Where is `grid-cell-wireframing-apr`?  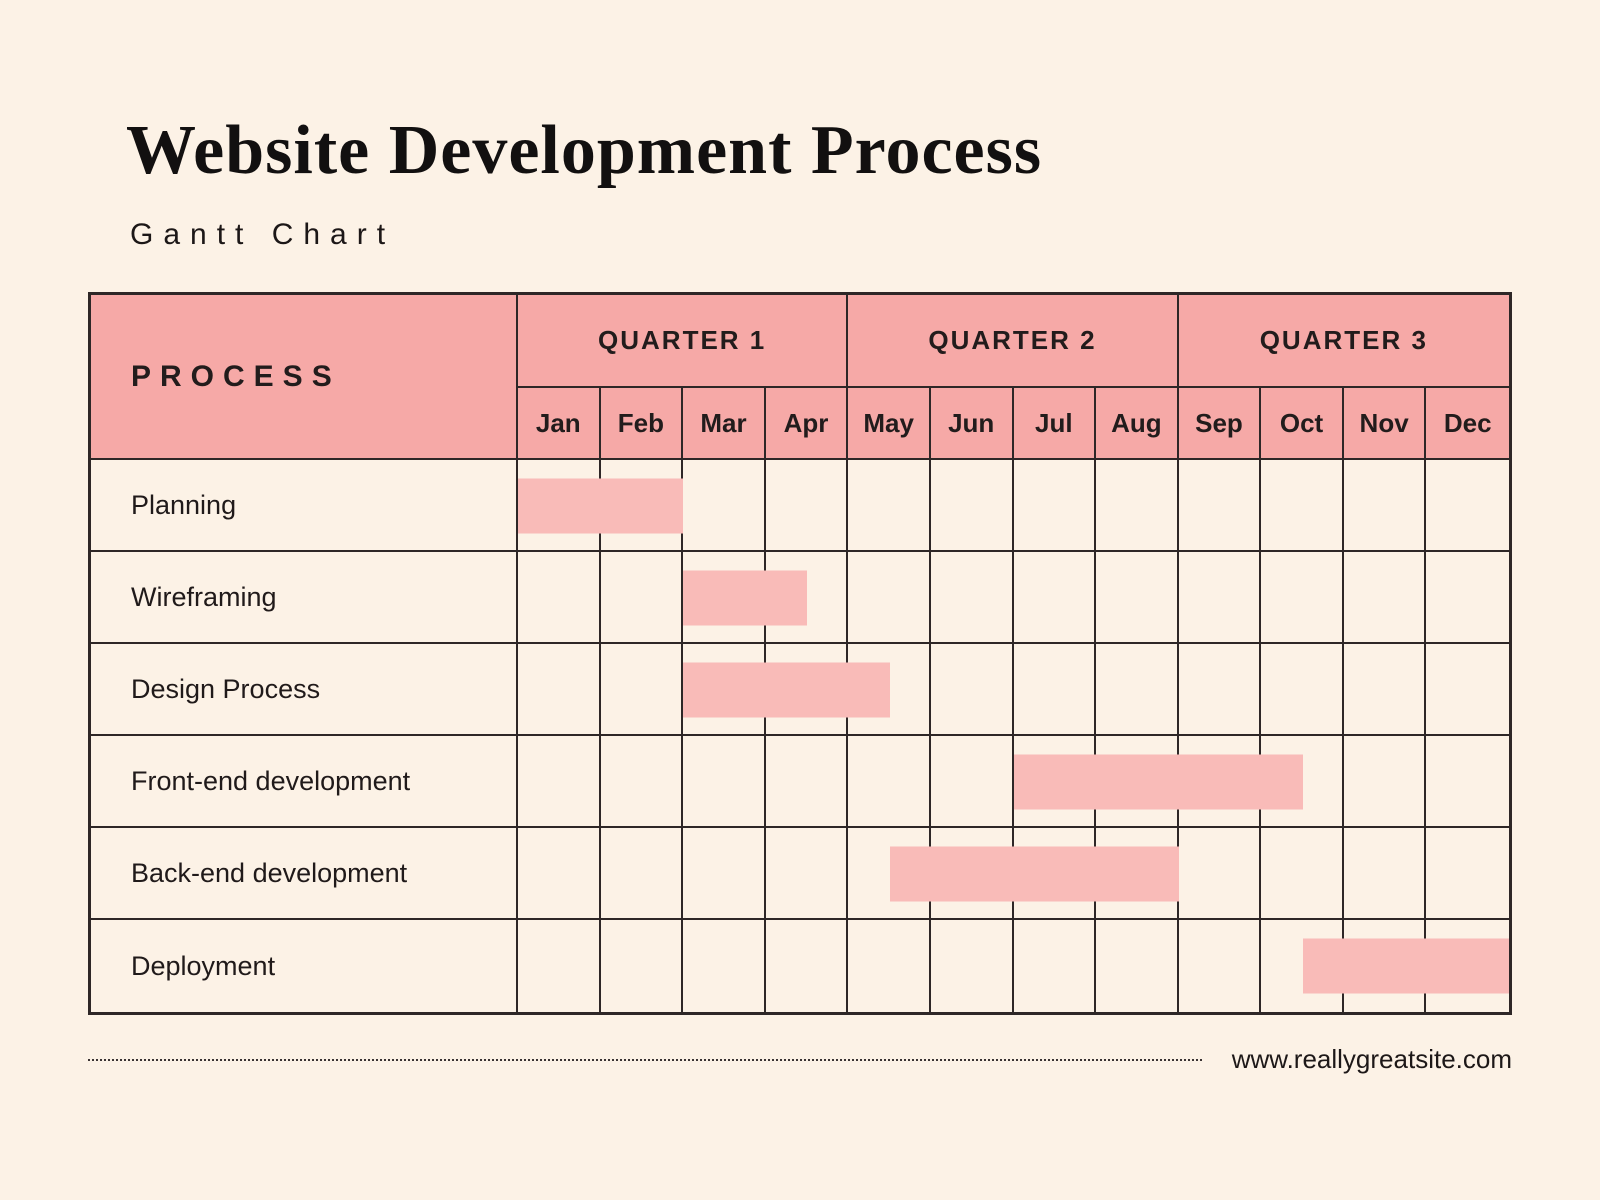
grid-cell-wireframing-apr is located at coordinates (807, 598).